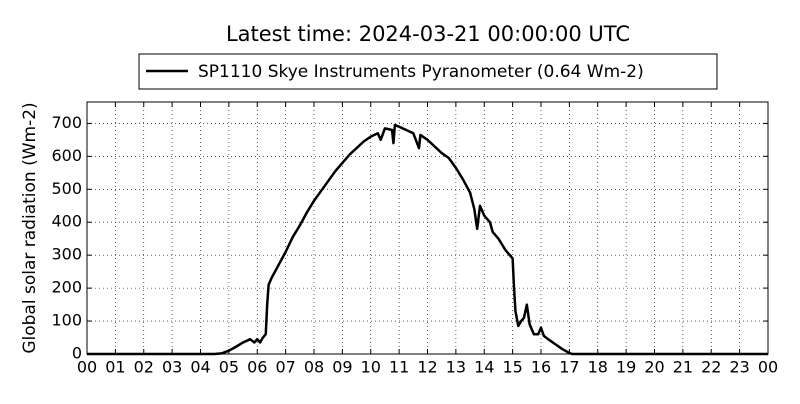 The width and height of the screenshot is (800, 404). I want to click on y-tick-label: 700, so click(66, 122).